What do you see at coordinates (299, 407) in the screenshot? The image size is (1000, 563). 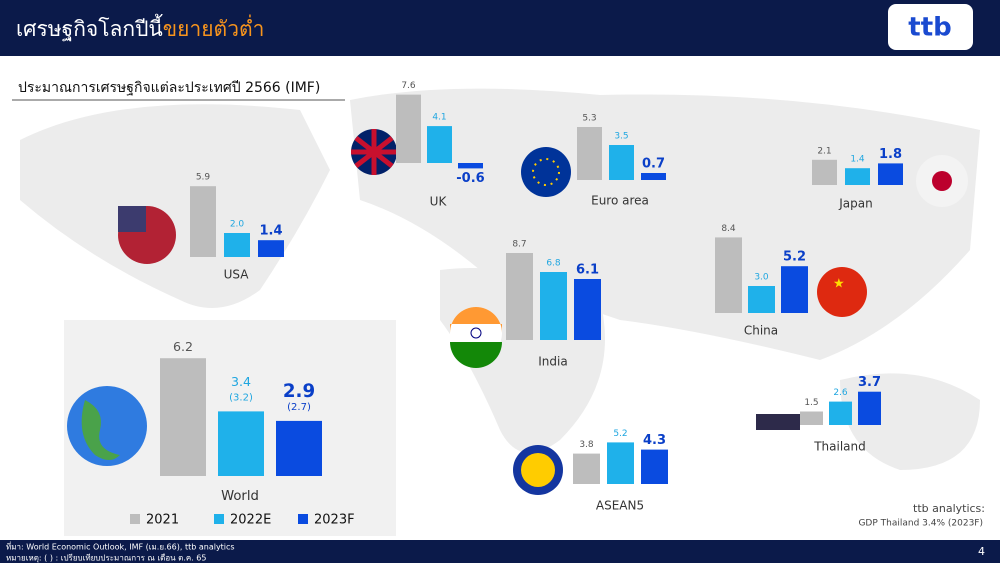 I see `previous-label: (2.7)` at bounding box center [299, 407].